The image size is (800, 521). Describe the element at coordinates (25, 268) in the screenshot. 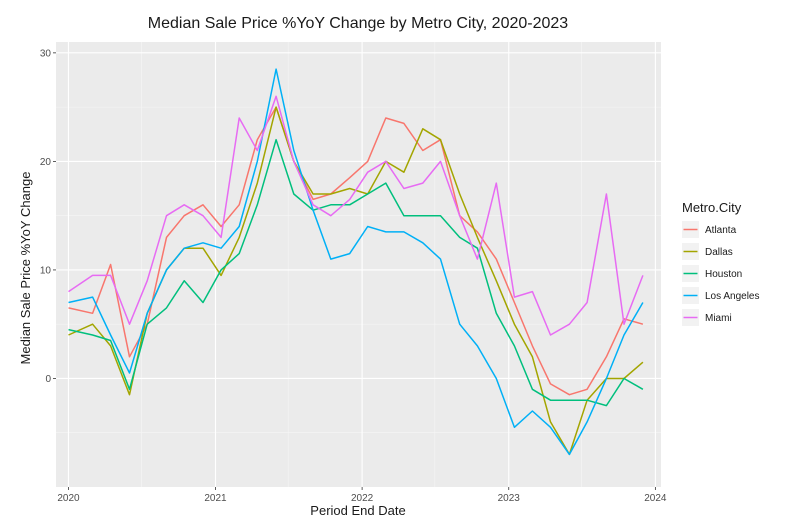

I see `y-axis-title: Median Sale Price %YoY Change` at that location.